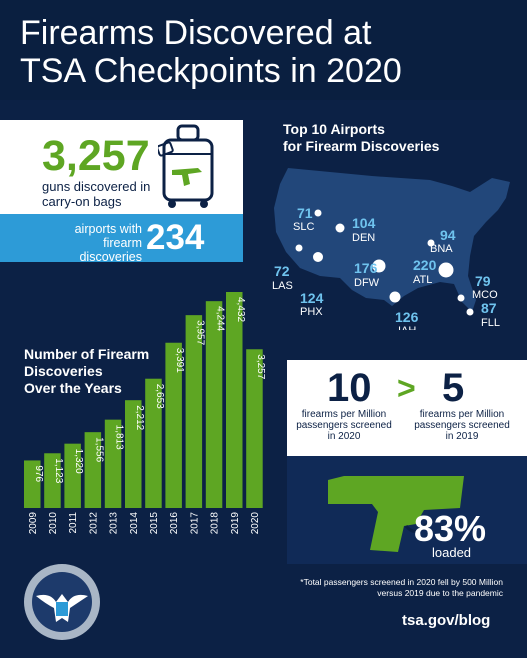  What do you see at coordinates (422, 280) in the screenshot?
I see `airport-code-atl: ATL` at bounding box center [422, 280].